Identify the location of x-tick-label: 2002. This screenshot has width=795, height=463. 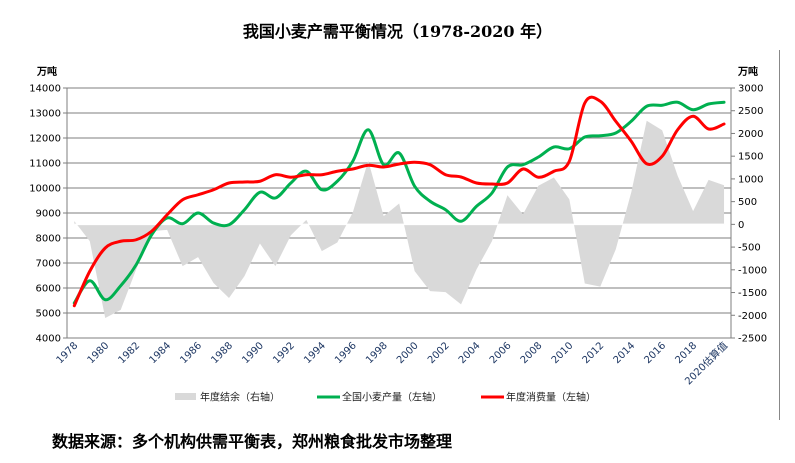
(439, 353).